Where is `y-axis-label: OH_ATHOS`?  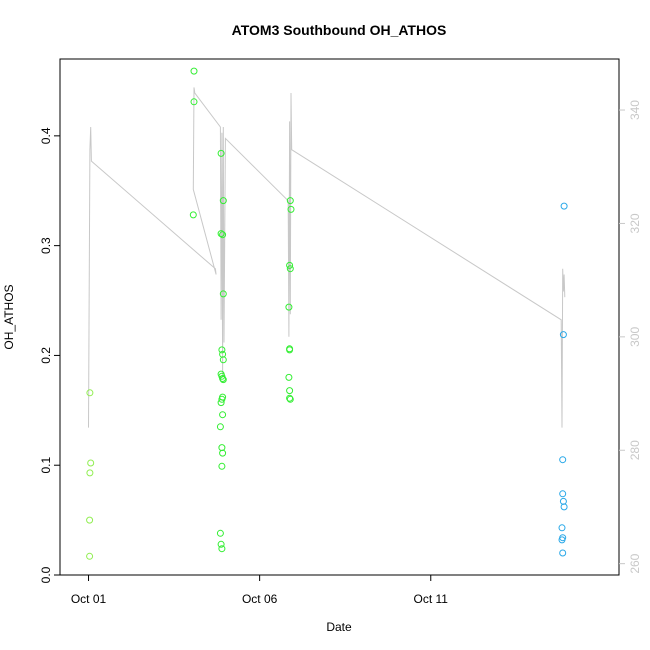 y-axis-label: OH_ATHOS is located at coordinates (9, 316).